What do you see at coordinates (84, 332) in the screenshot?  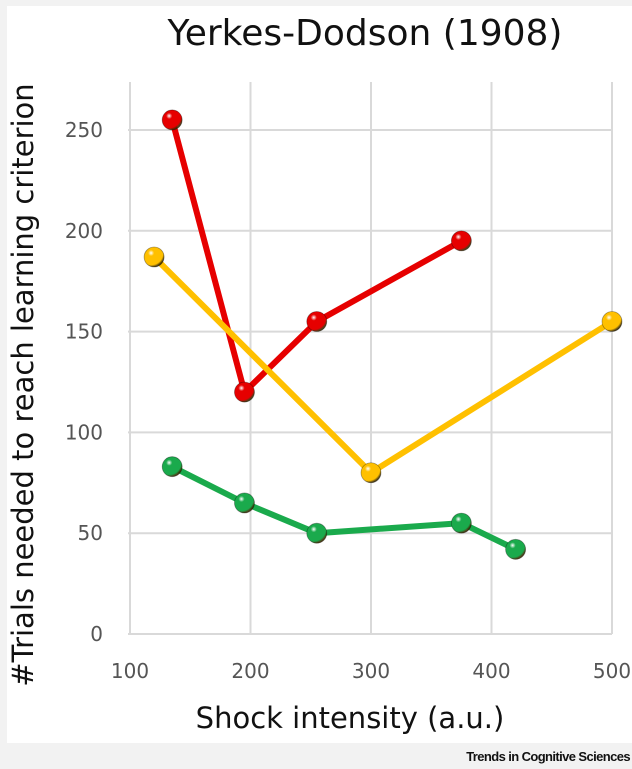 I see `y-tick-label: 150` at bounding box center [84, 332].